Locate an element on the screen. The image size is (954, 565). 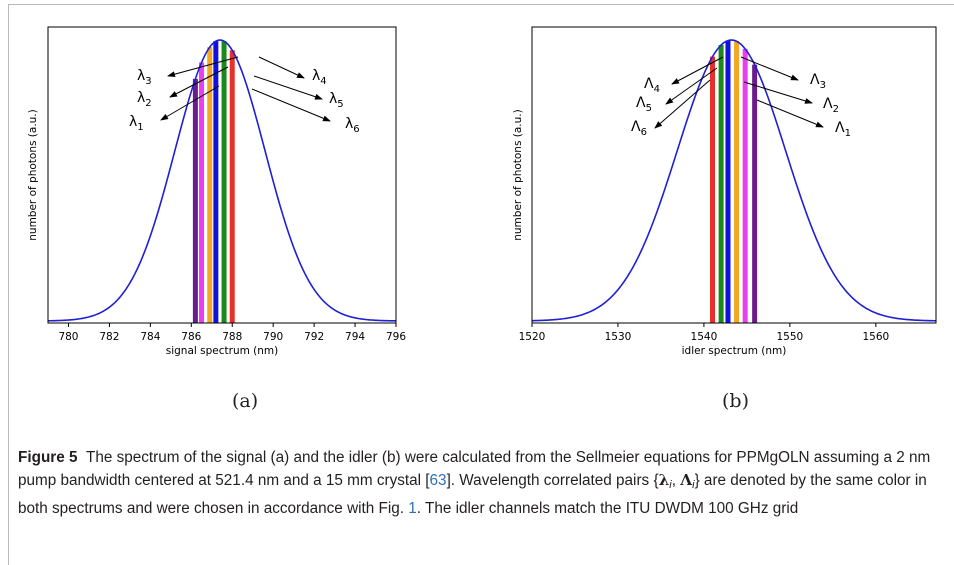
x-tick-label: 1530 is located at coordinates (618, 337).